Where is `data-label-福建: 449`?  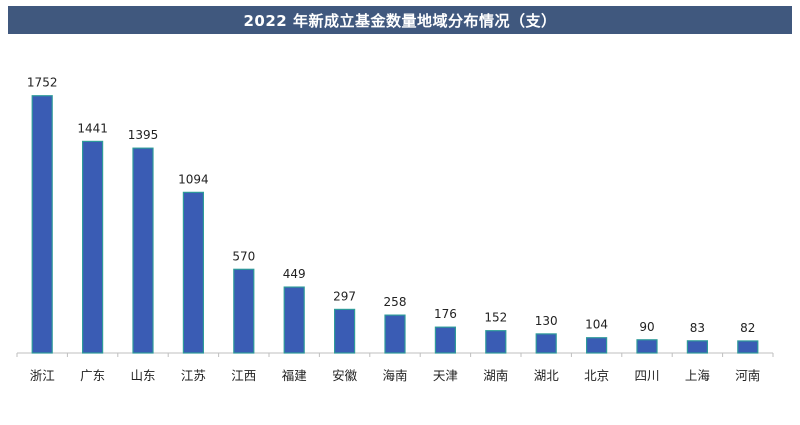
data-label-福建: 449 is located at coordinates (294, 274).